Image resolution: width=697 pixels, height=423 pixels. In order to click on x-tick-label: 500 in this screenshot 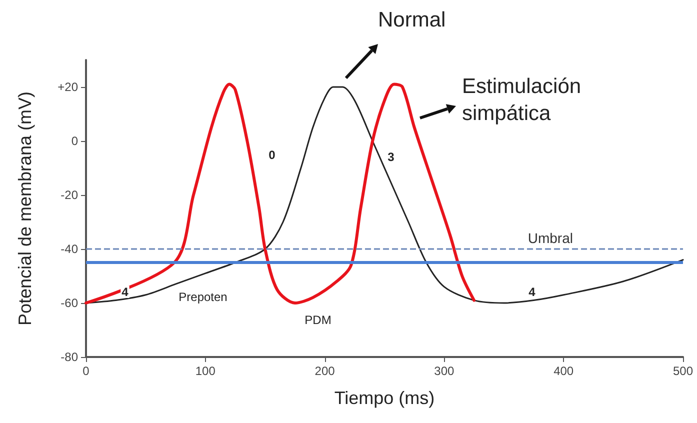, I will do `click(683, 371)`.